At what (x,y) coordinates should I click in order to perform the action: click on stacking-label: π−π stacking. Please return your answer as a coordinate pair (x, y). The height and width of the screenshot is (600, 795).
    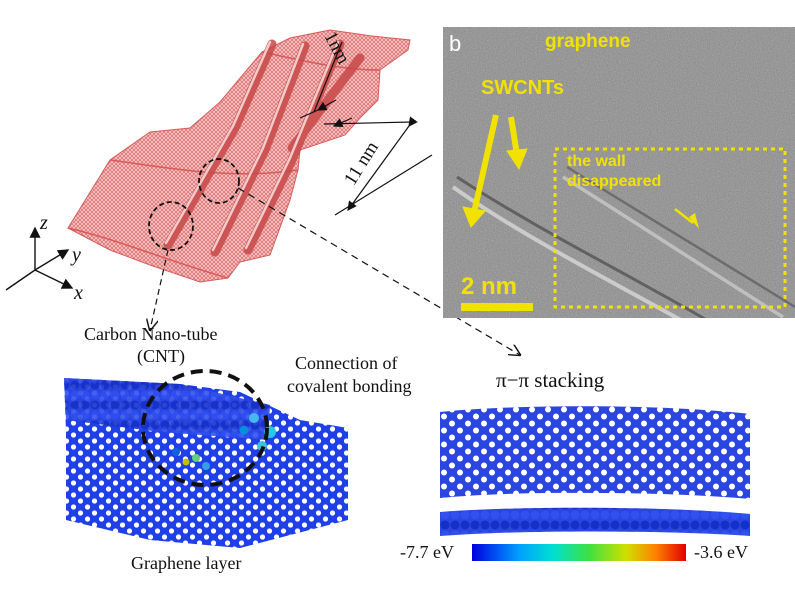
    Looking at the image, I should click on (550, 380).